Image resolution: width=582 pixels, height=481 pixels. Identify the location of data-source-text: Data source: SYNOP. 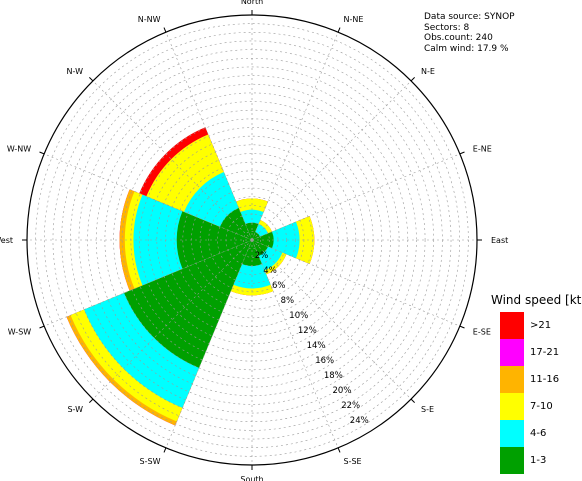
(469, 17).